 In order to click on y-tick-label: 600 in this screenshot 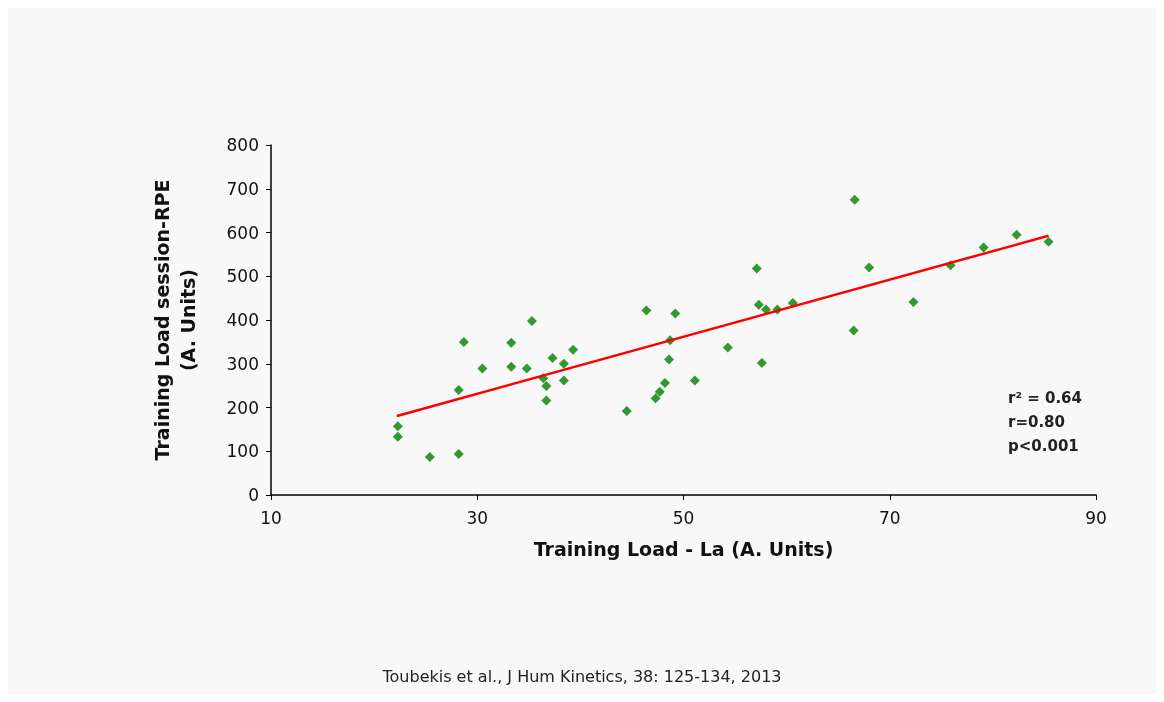, I will do `click(242, 232)`.